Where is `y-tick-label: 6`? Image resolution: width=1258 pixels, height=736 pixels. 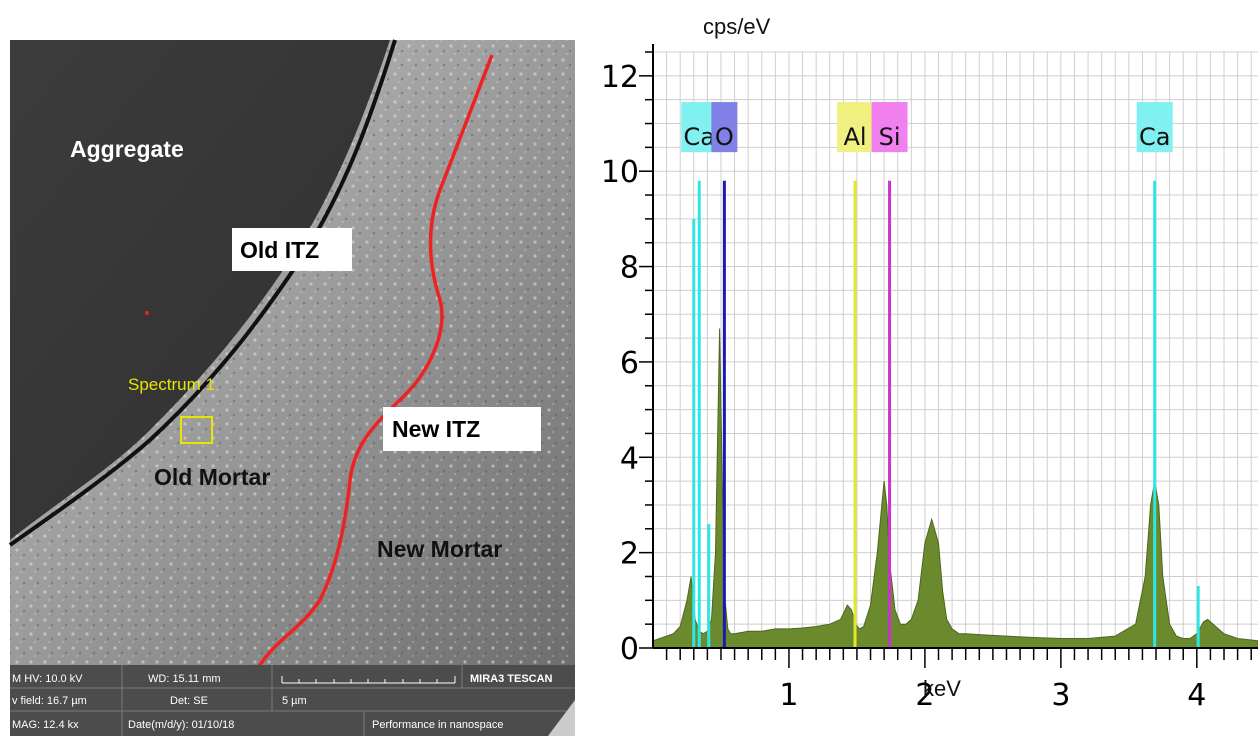
y-tick-label: 6 is located at coordinates (629, 363).